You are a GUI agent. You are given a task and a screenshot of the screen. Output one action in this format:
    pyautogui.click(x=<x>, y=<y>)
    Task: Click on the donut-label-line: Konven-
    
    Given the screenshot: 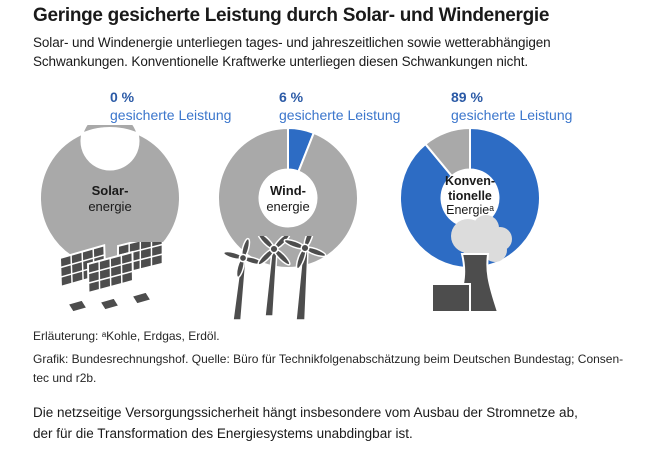 What is the action you would take?
    pyautogui.click(x=470, y=181)
    